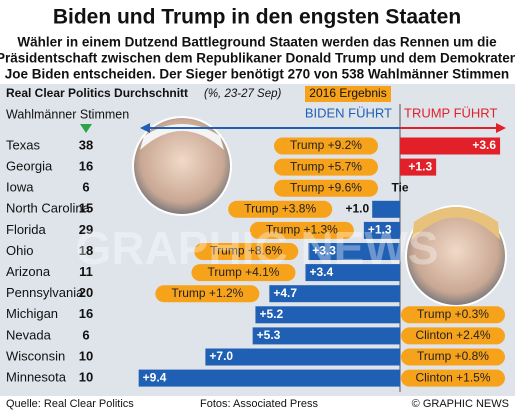 The image size is (515, 414). I want to click on poll-note: (%, 23-27 Sep), so click(243, 94).